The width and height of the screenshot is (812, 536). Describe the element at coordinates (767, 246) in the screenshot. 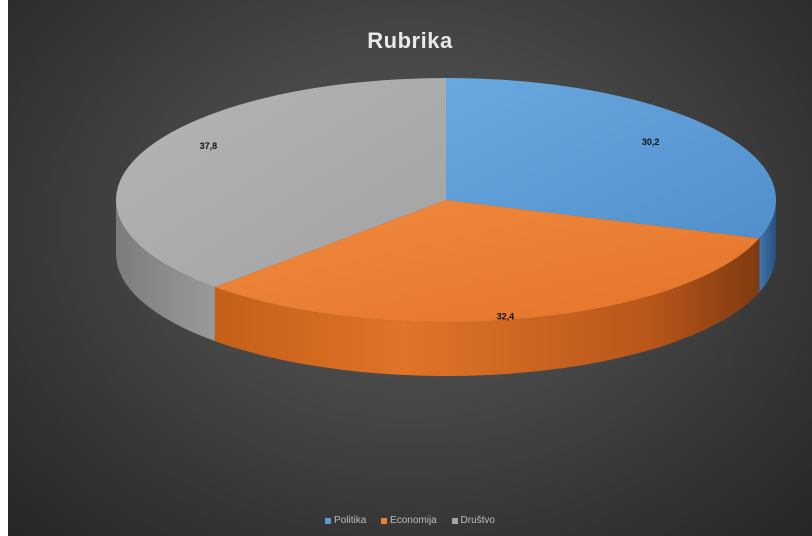

I see `pie-side-politika` at that location.